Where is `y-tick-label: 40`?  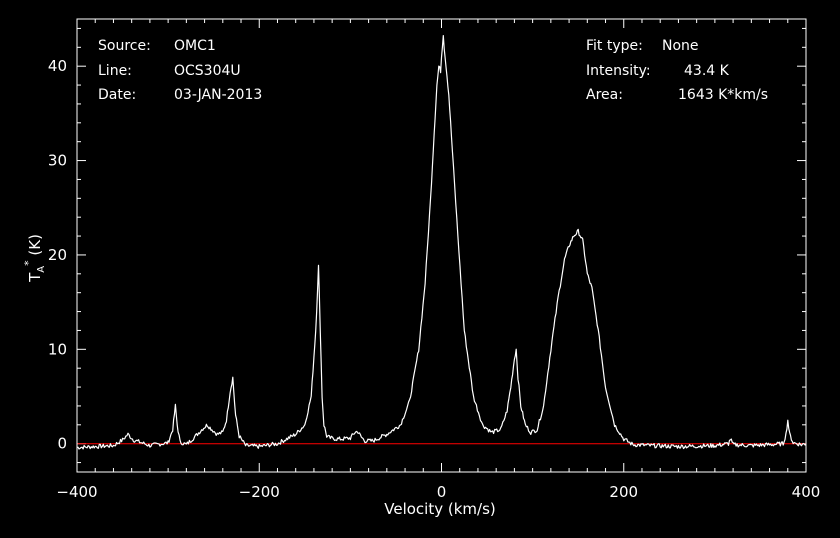
y-tick-label: 40 is located at coordinates (57, 66).